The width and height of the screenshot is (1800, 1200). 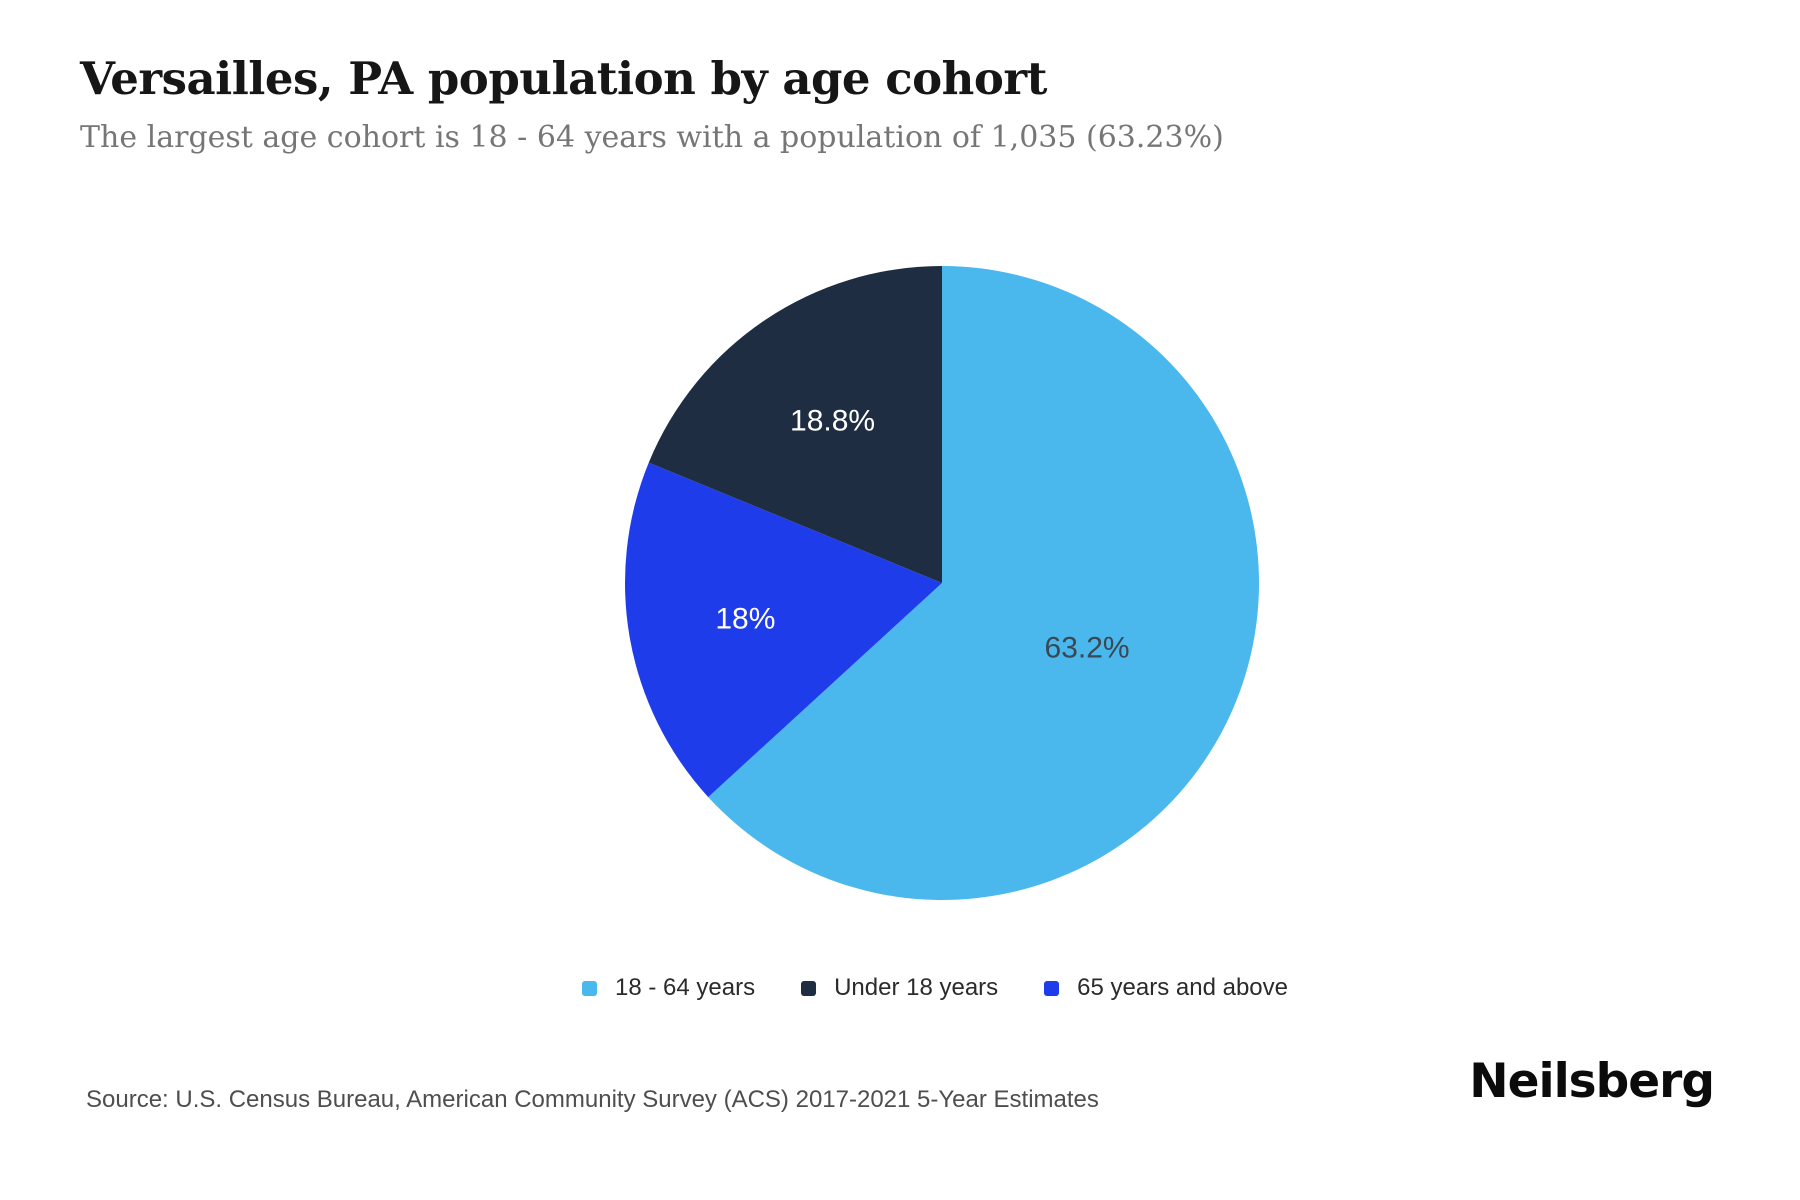 I want to click on legend-label-under-18-years: Under 18 years, so click(x=916, y=987).